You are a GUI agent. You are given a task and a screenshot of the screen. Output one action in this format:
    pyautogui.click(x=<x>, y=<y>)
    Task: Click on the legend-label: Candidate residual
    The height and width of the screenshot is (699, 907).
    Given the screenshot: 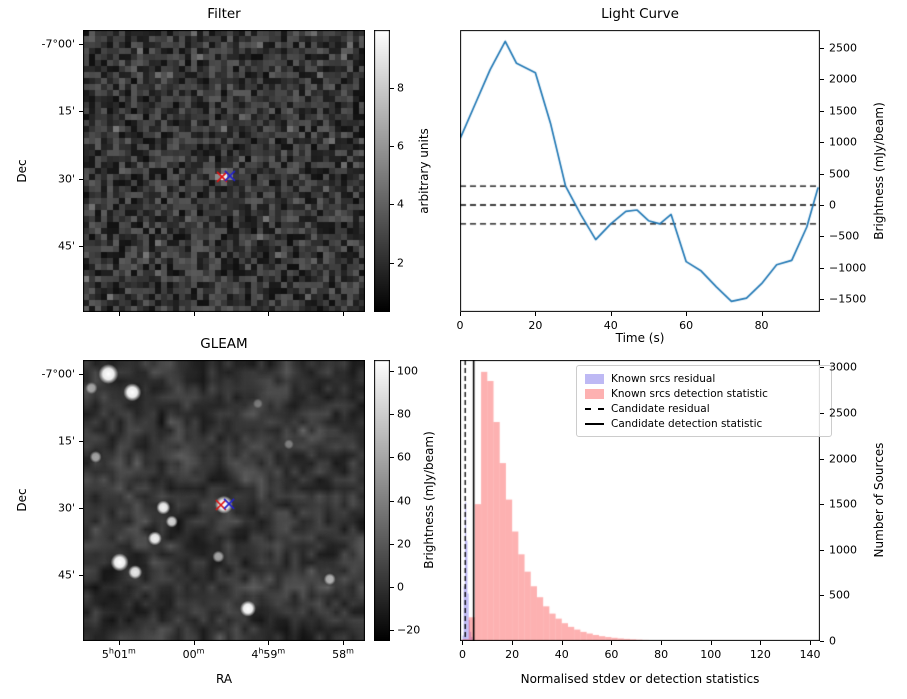 What is the action you would take?
    pyautogui.click(x=660, y=408)
    